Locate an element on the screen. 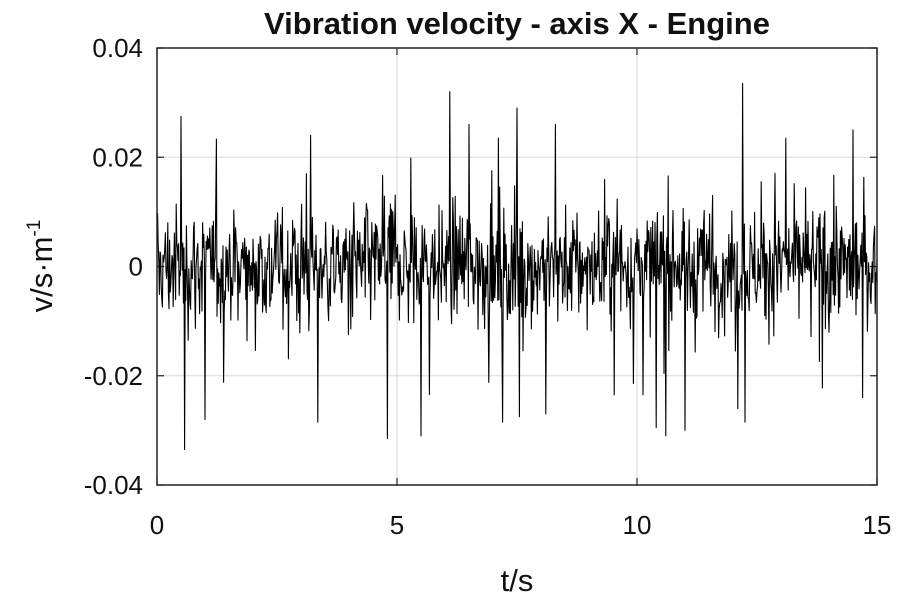  y-tick-label: -0.02 is located at coordinates (113, 376).